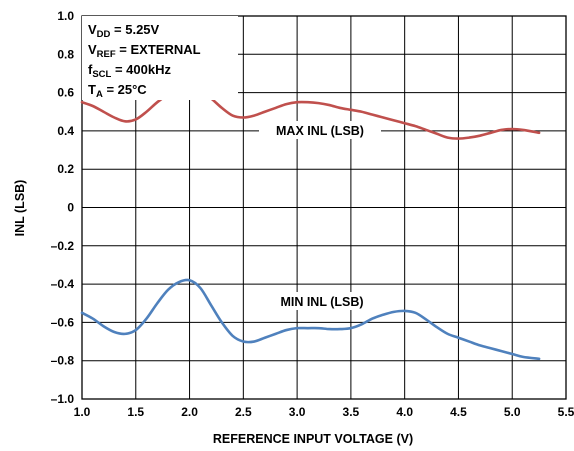 This screenshot has width=574, height=451. What do you see at coordinates (65, 16) in the screenshot?
I see `y-tick-label: 1.0` at bounding box center [65, 16].